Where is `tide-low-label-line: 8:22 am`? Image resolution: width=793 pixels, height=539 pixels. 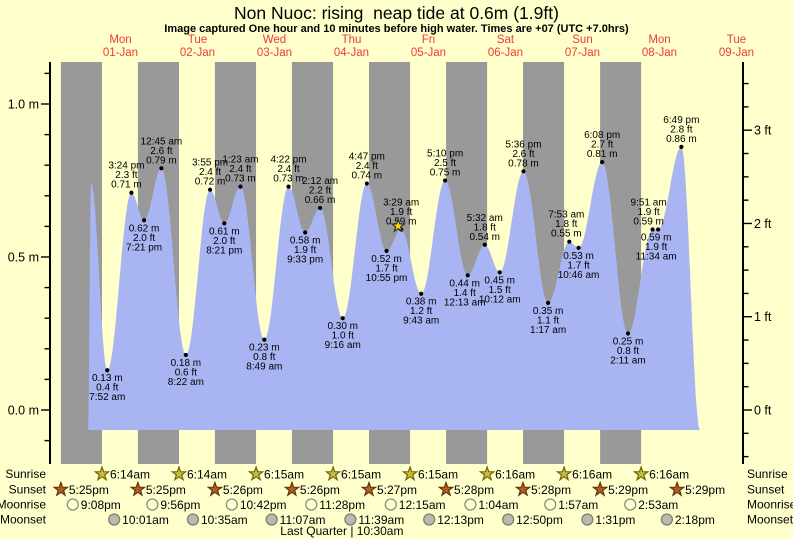 tide-low-label-line: 8:22 am is located at coordinates (186, 382).